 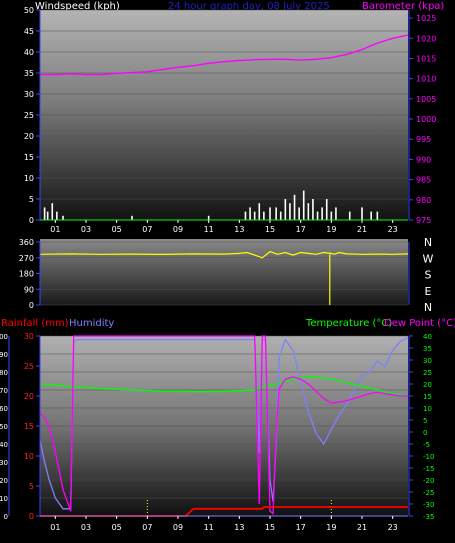 What do you see at coordinates (426, 99) in the screenshot?
I see `barometer-tick-label: 1005` at bounding box center [426, 99].